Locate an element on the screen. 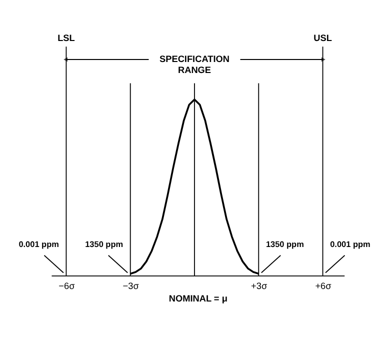 This screenshot has width=389, height=342. text: SPECIFICATION RANGE is located at coordinates (195, 65).